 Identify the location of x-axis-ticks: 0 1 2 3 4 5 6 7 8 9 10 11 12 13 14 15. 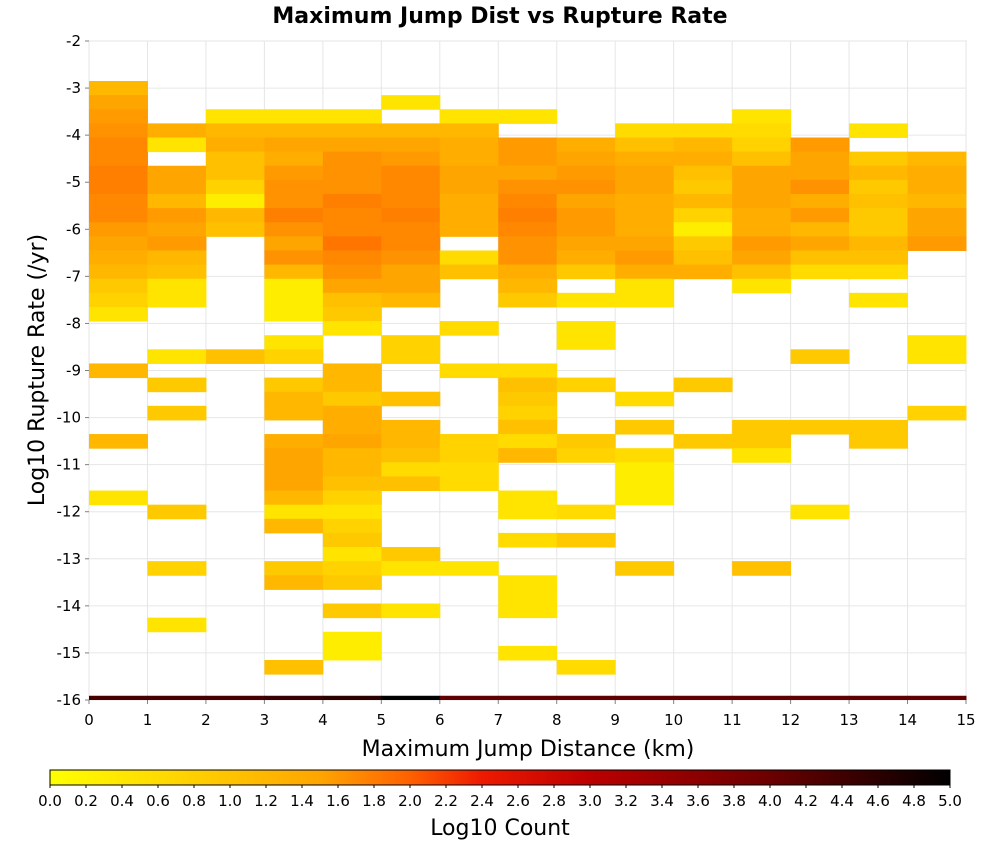
(530, 714).